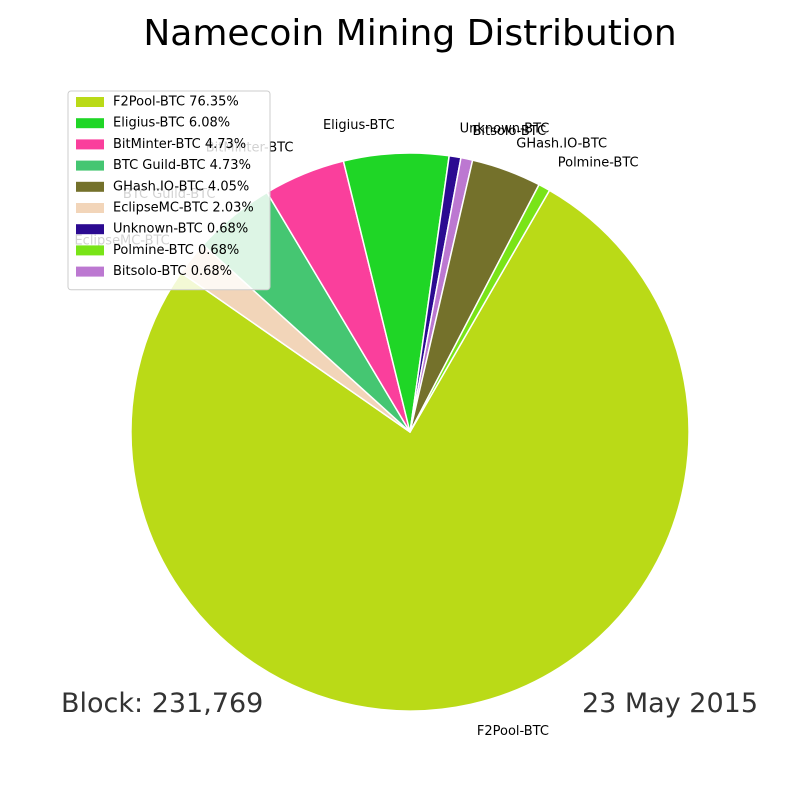 Image resolution: width=800 pixels, height=800 pixels. Describe the element at coordinates (670, 703) in the screenshot. I see `date-text: 23 May 2015` at that location.